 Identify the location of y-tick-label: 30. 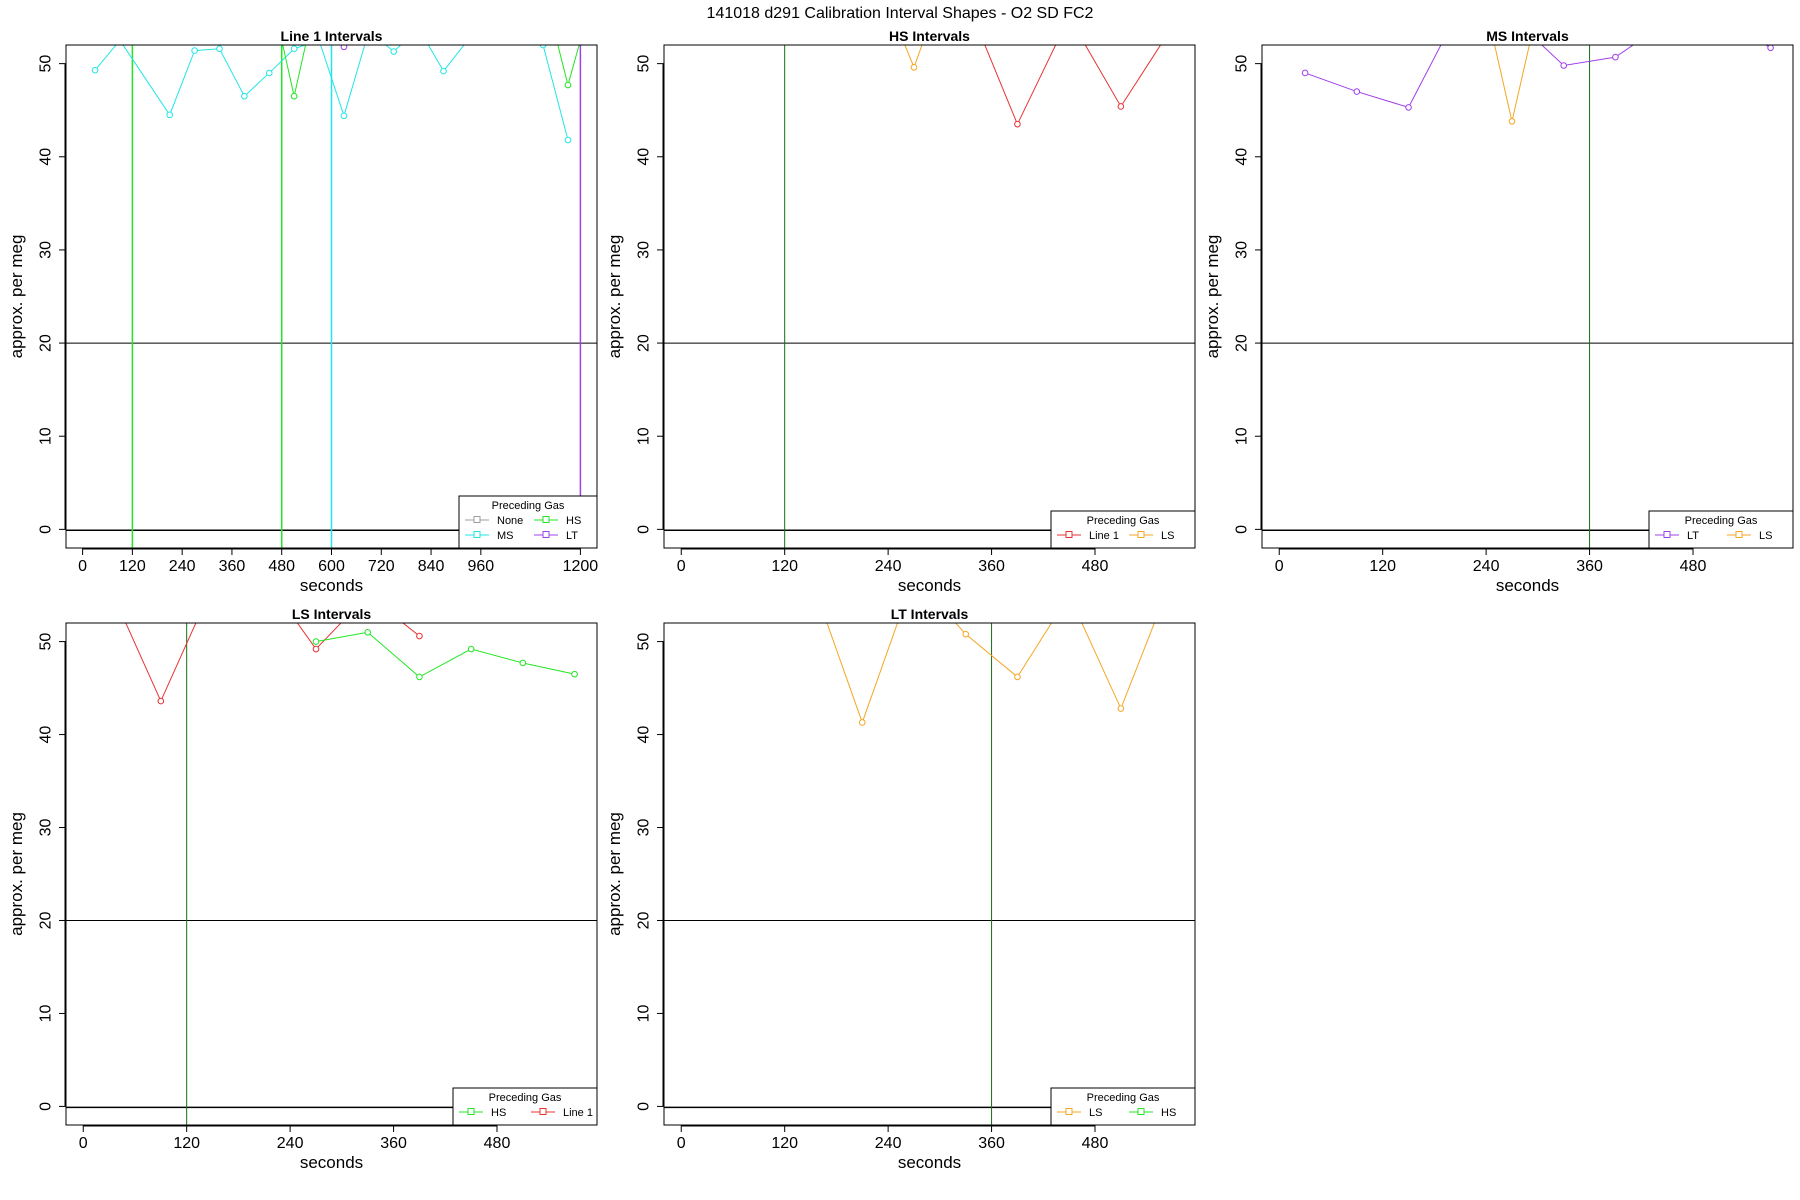
(46, 250).